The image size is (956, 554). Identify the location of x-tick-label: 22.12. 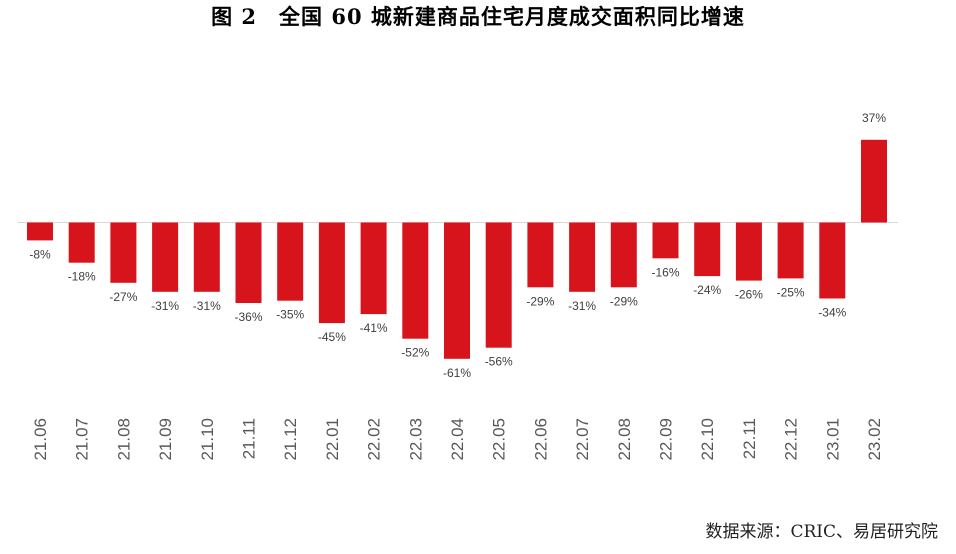
(791, 439).